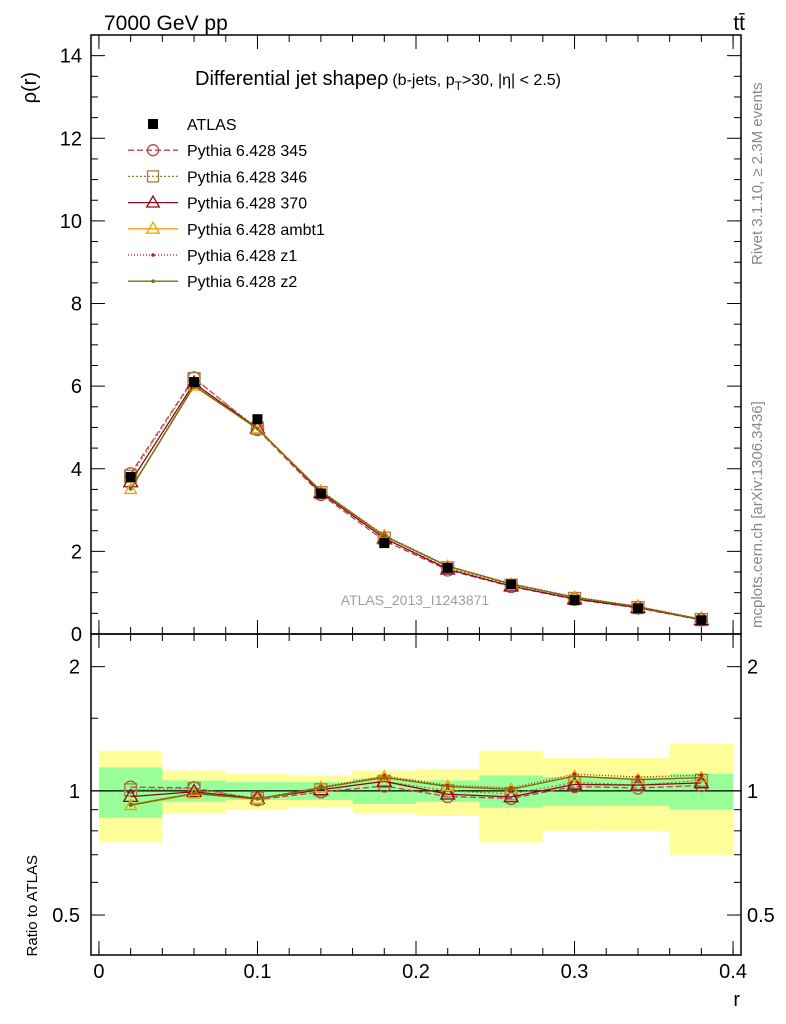 The image size is (786, 1024). What do you see at coordinates (166, 23) in the screenshot?
I see `energy-label: 7000 GeV pp` at bounding box center [166, 23].